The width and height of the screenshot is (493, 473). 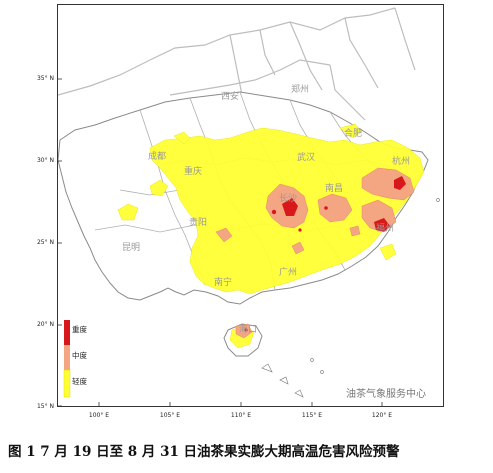 What do you see at coordinates (170, 415) in the screenshot?
I see `lon-tick-label: 105° E` at bounding box center [170, 415].